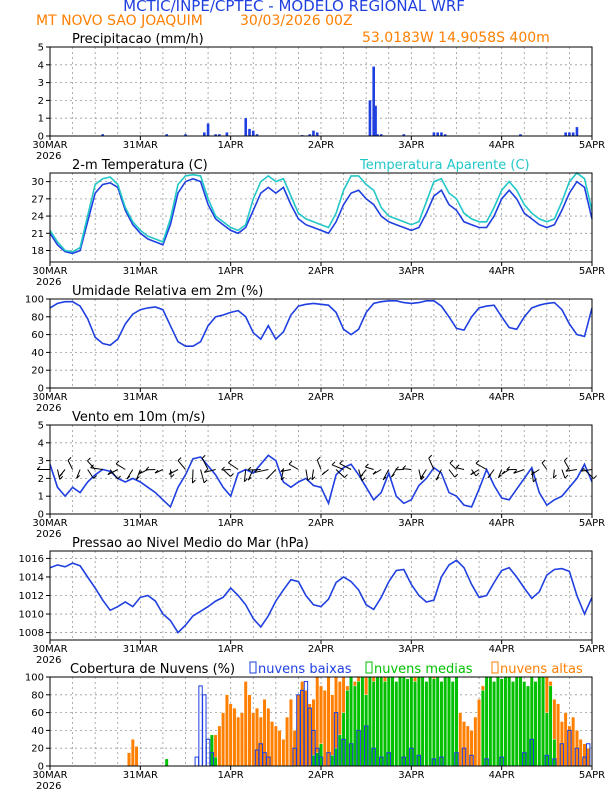  What do you see at coordinates (49, 523) in the screenshot?
I see `x-tick-label: 30MAR` at bounding box center [49, 523].